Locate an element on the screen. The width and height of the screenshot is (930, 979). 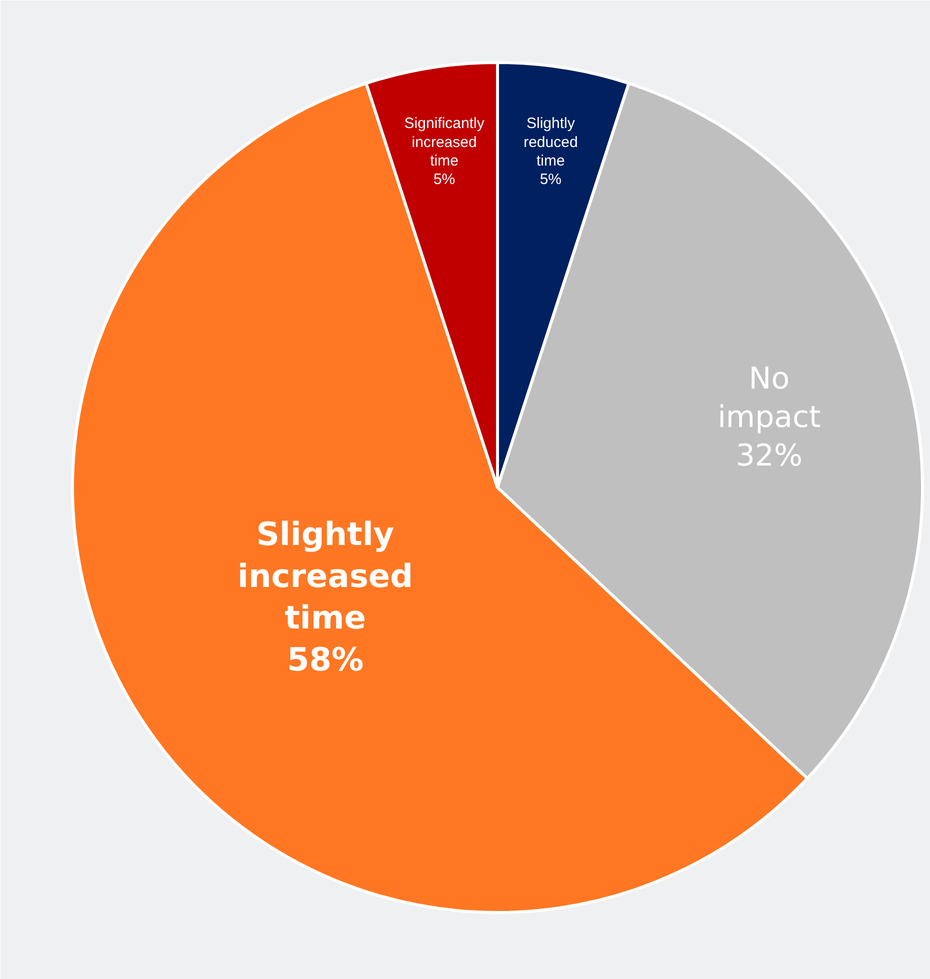
slice-label: Slightly increased time is located at coordinates (325, 576).